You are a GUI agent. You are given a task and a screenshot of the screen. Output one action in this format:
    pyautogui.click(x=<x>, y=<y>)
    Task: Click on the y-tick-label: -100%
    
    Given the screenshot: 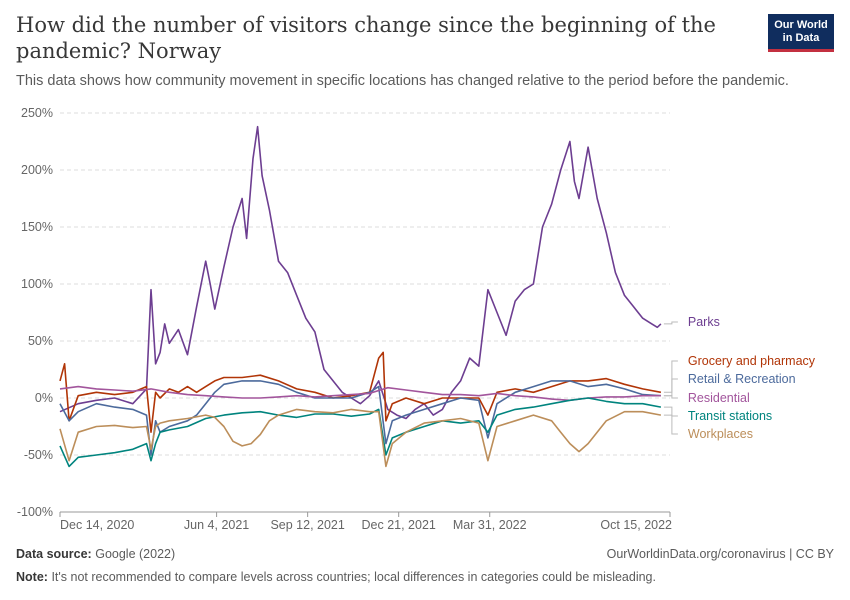 What is the action you would take?
    pyautogui.click(x=35, y=512)
    